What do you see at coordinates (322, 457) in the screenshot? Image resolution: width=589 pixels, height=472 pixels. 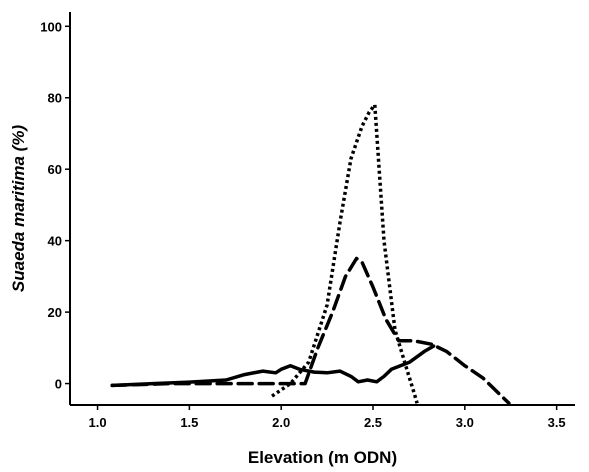 I see `x-axis-title: Elevation (m ODN)` at bounding box center [322, 457].